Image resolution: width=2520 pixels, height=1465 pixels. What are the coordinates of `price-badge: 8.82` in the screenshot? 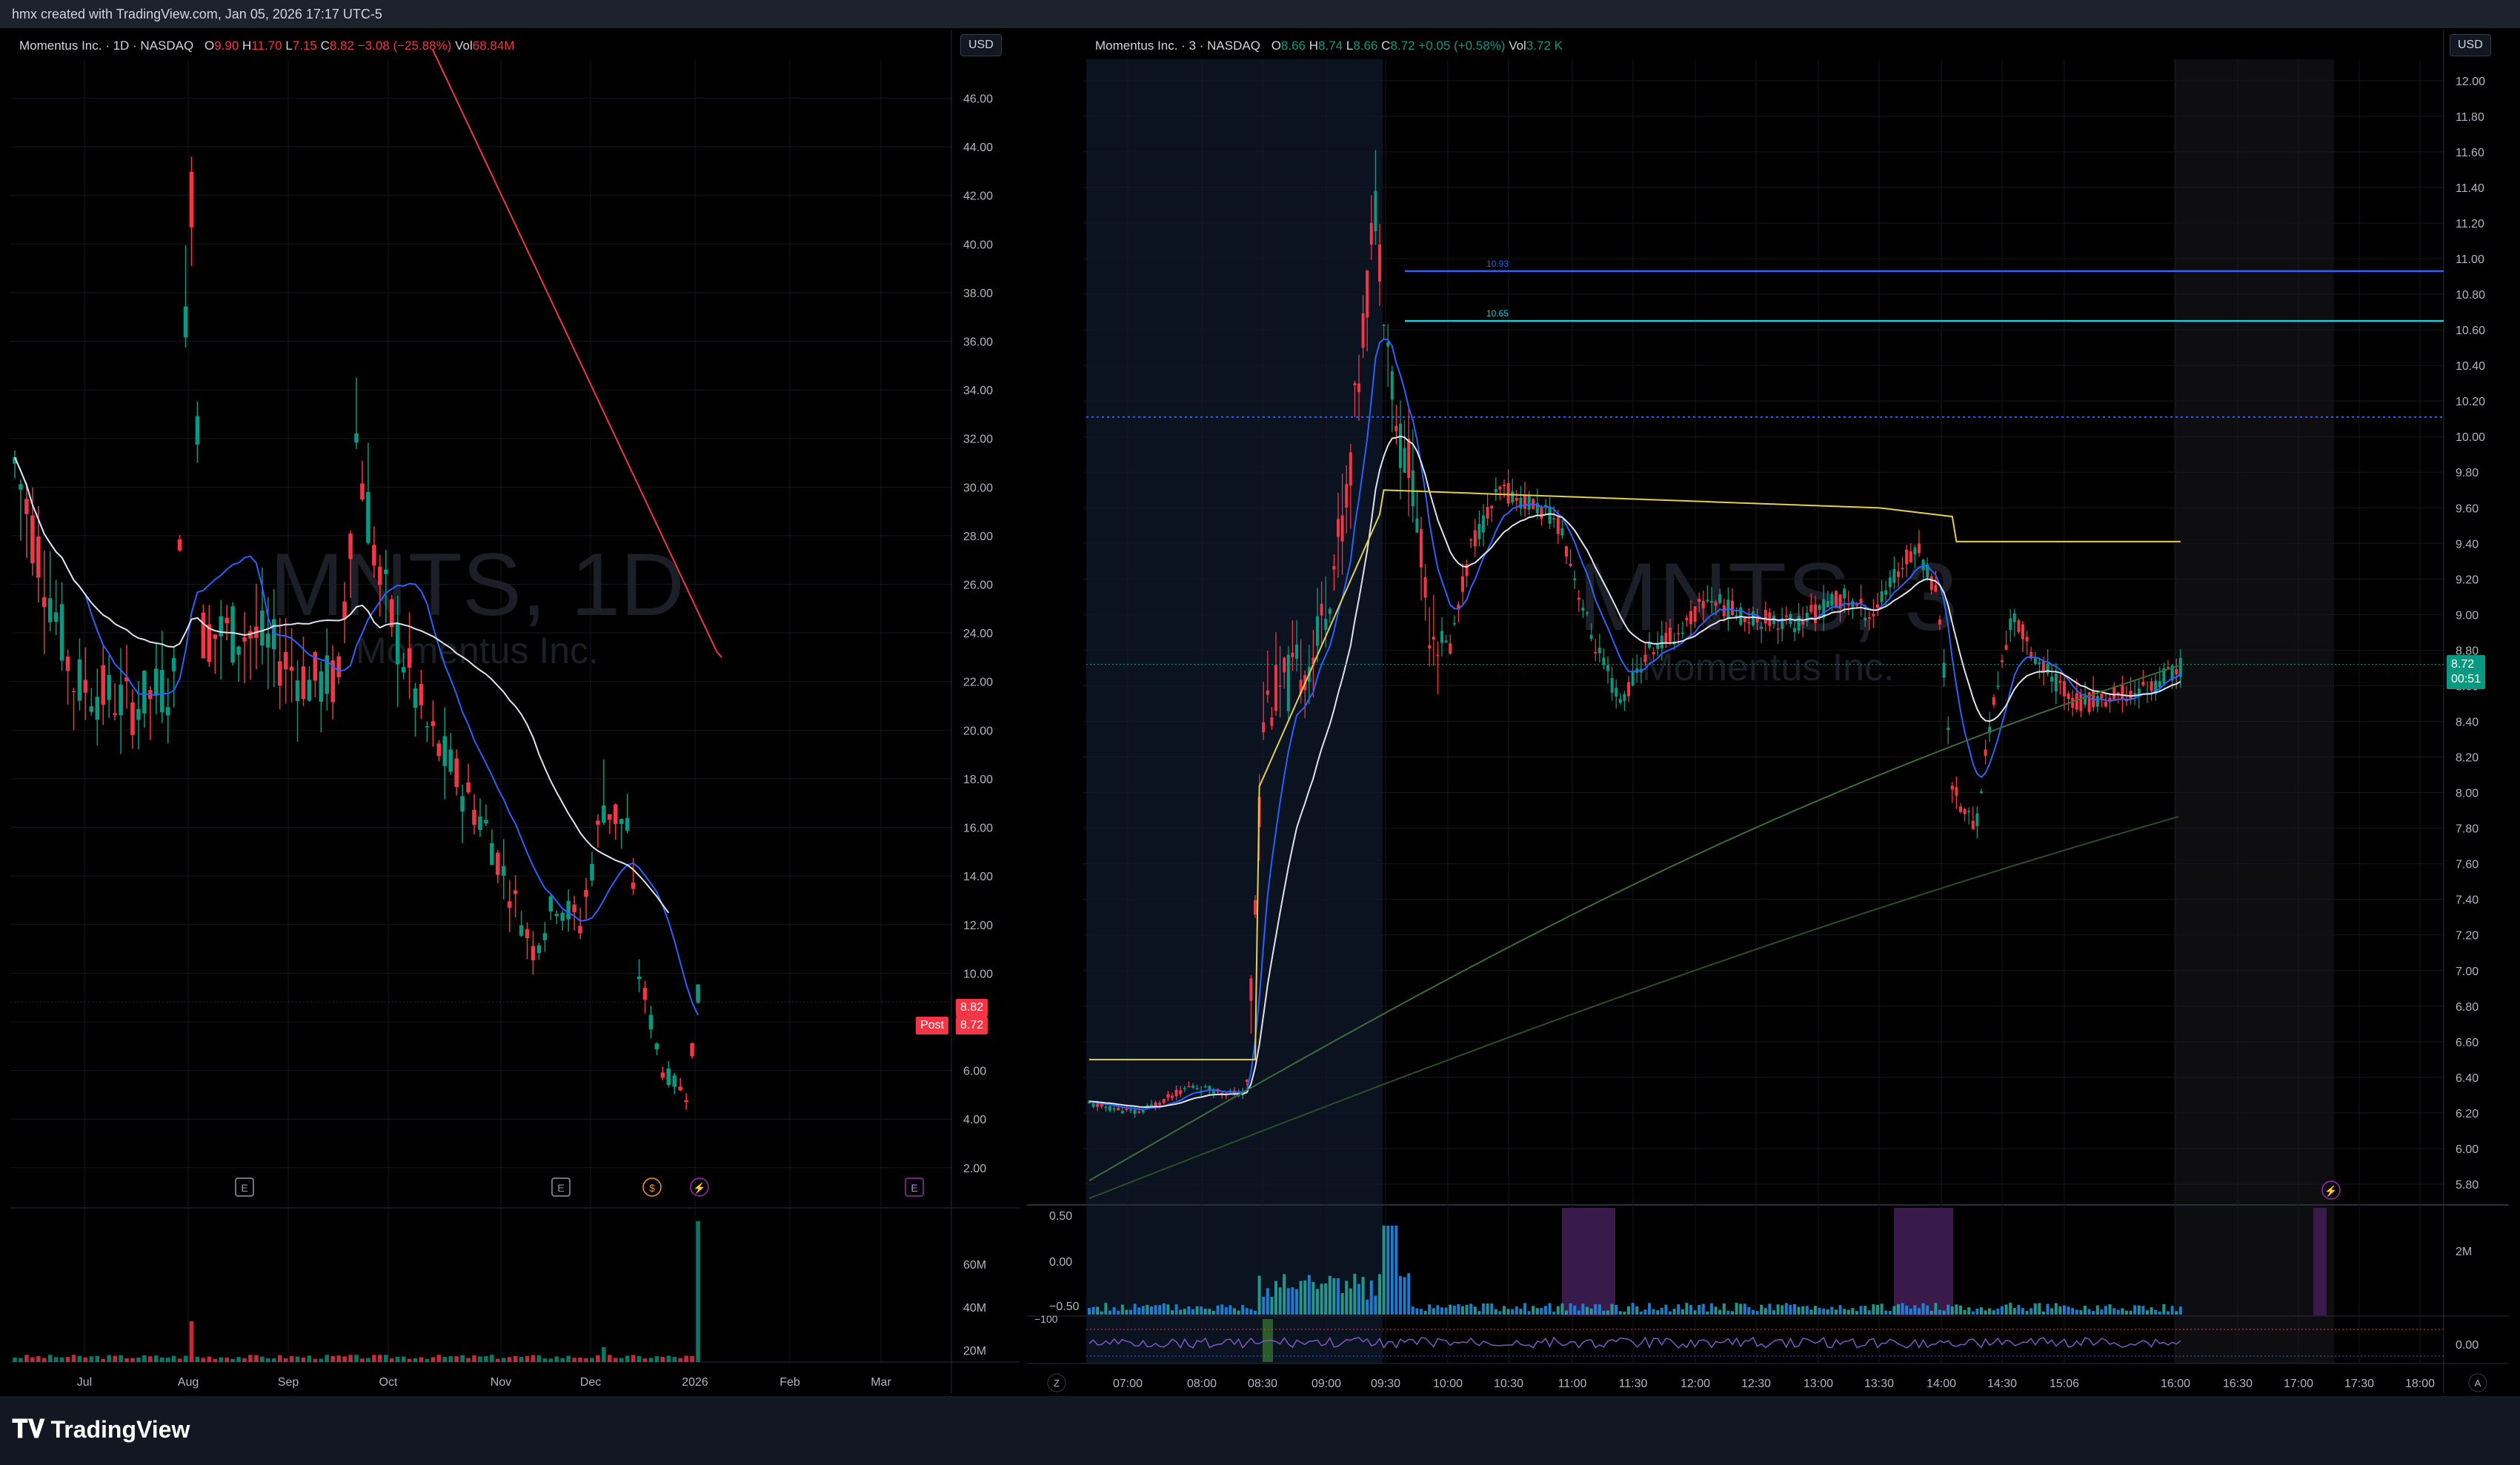 It's located at (972, 1008).